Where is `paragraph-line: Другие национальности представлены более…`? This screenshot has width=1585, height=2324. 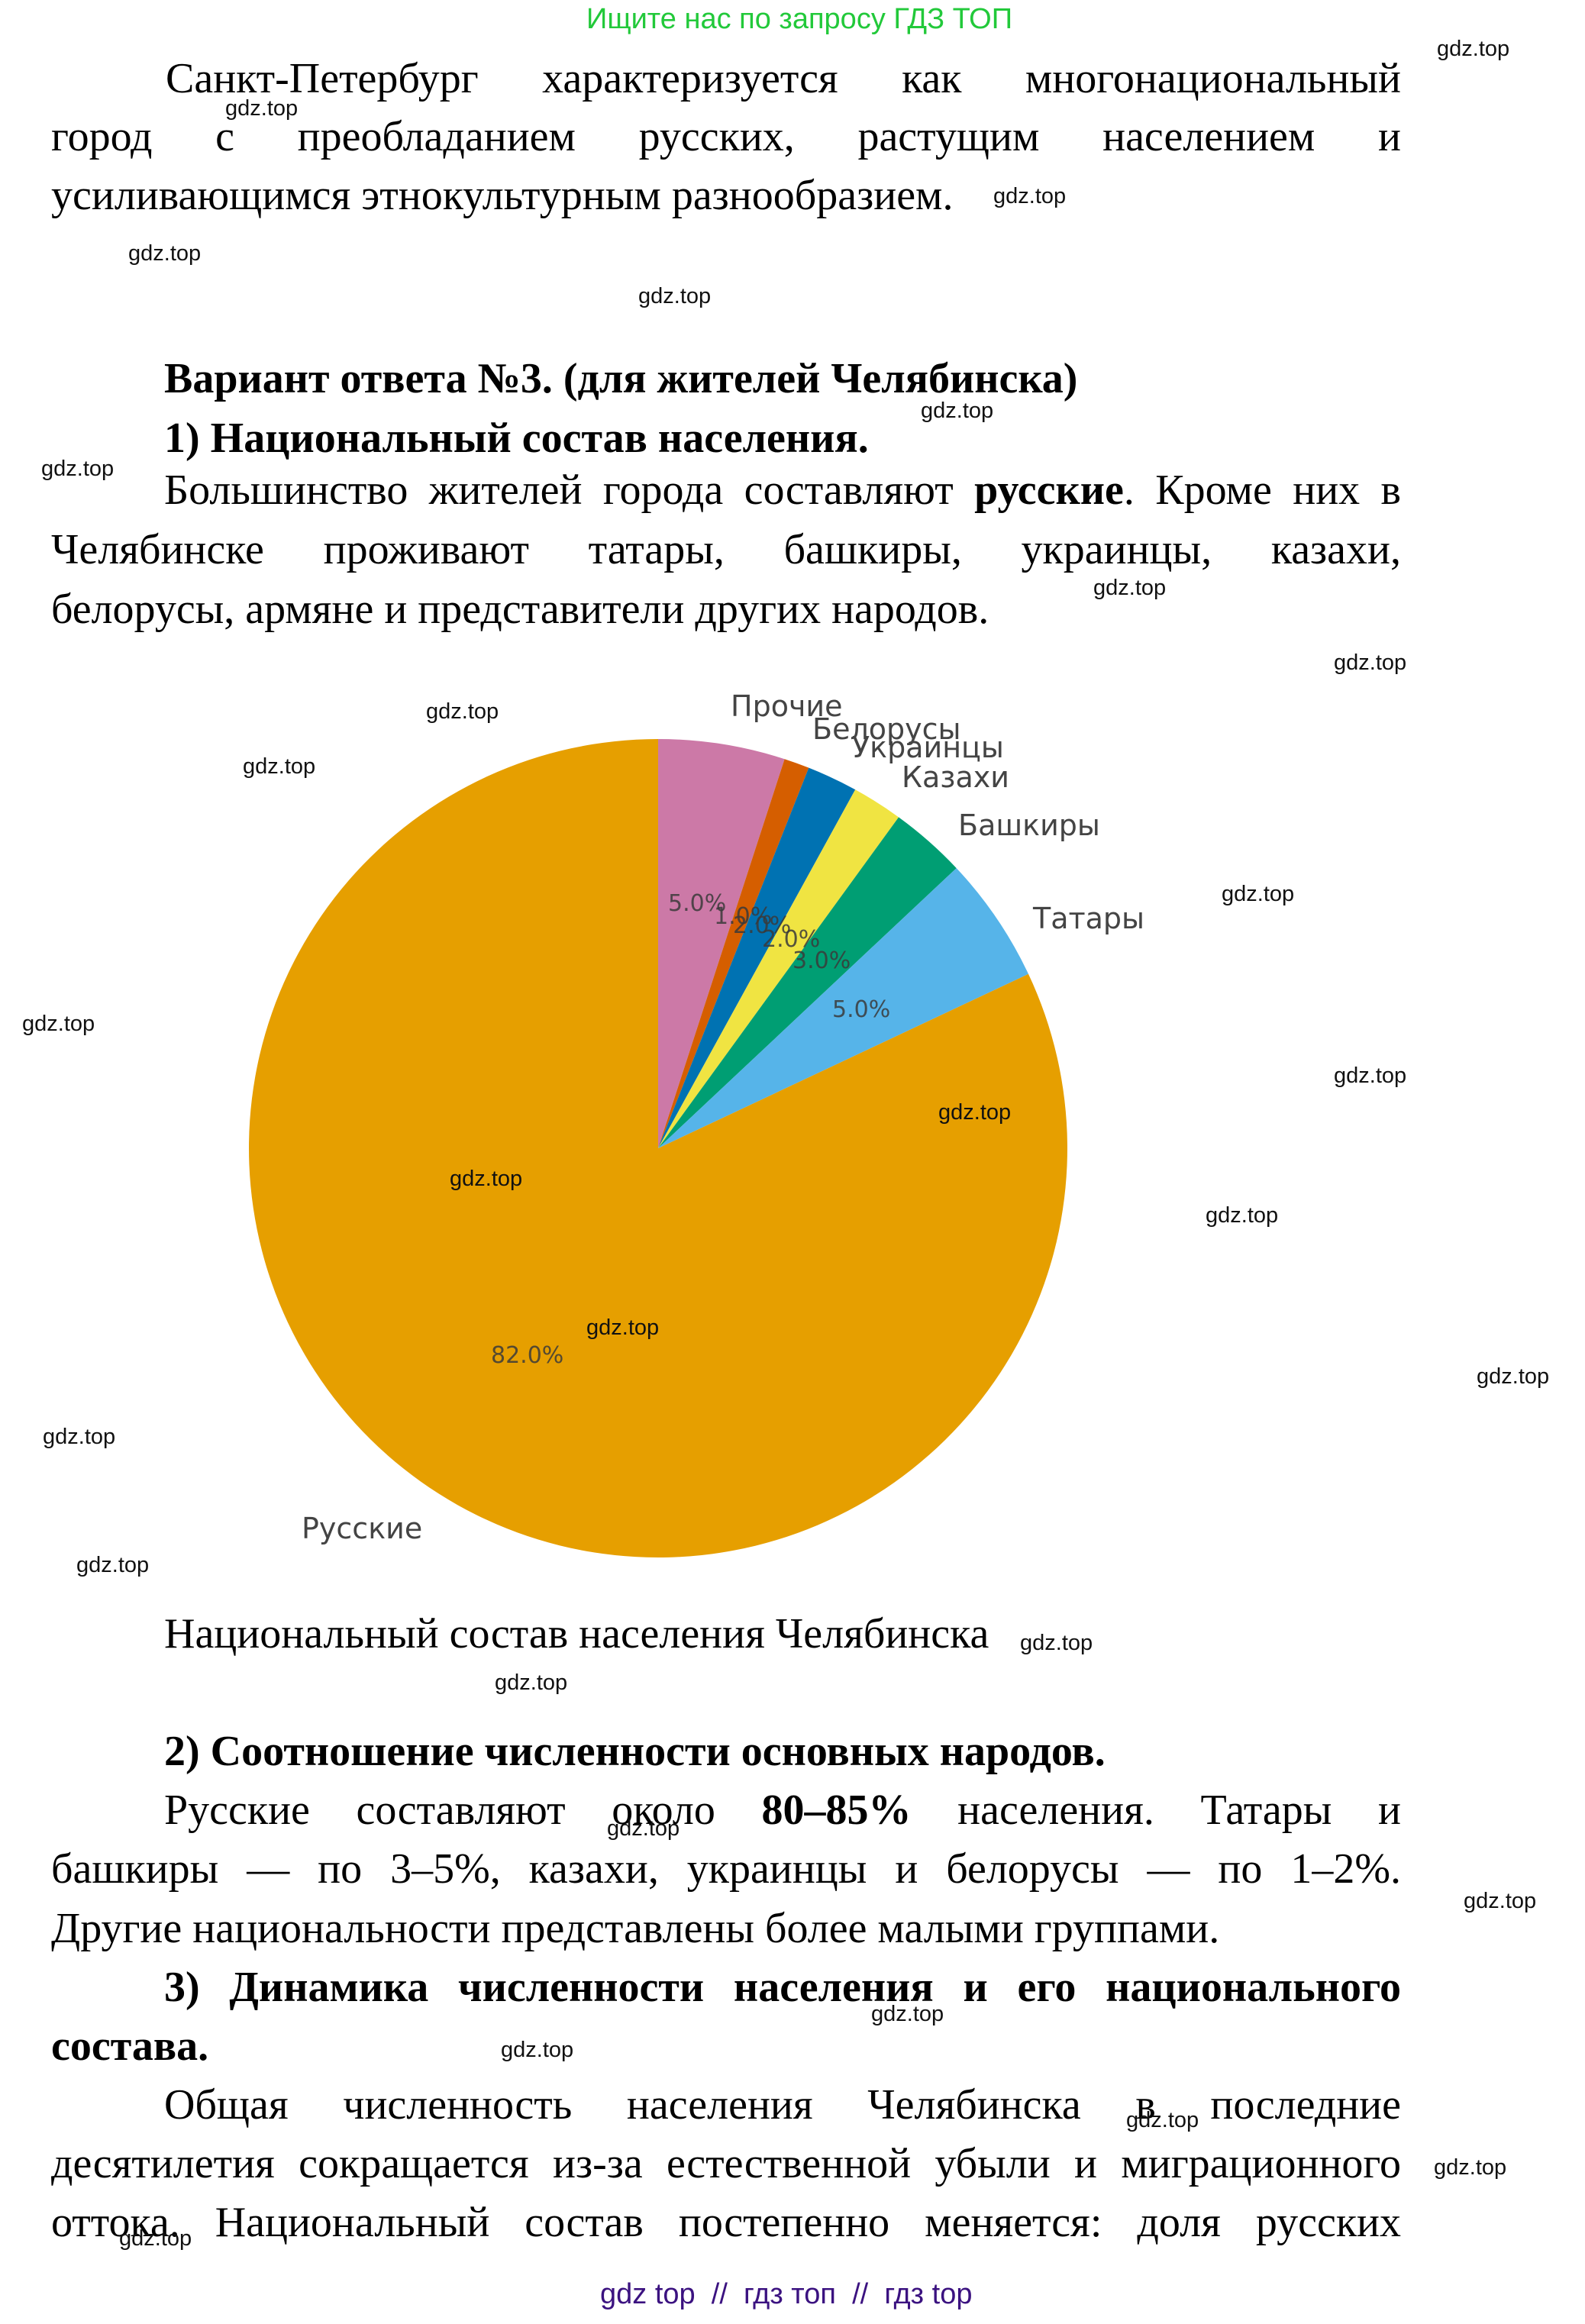 paragraph-line: Другие национальности представлены более… is located at coordinates (635, 1928).